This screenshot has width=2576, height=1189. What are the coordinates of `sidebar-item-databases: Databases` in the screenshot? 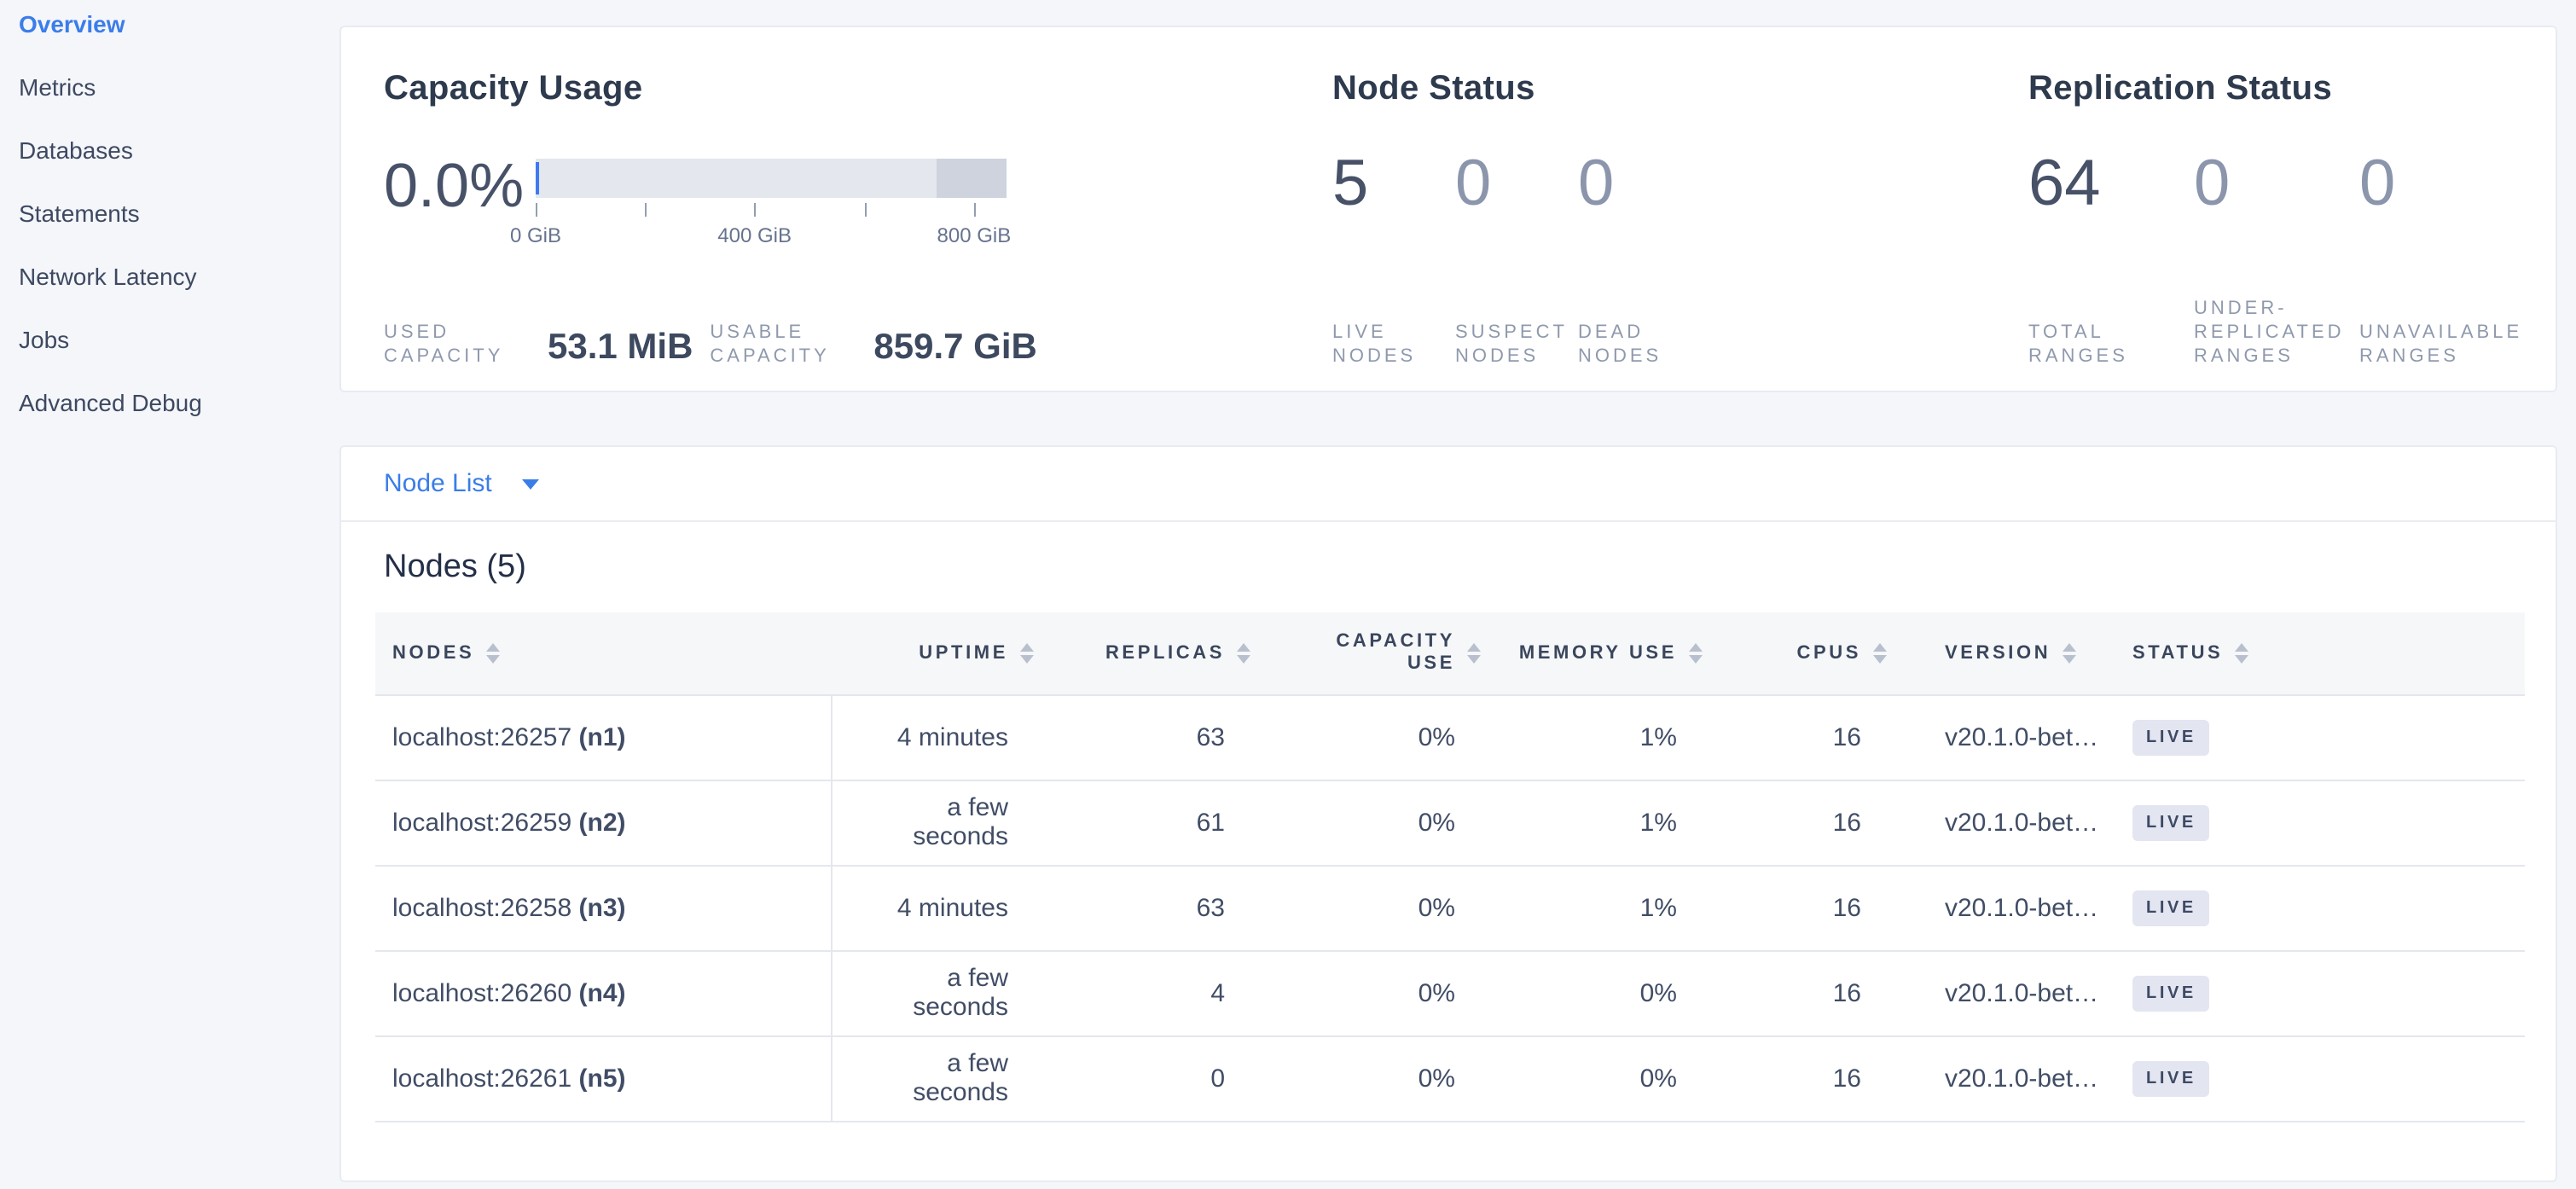 It's located at (76, 150).